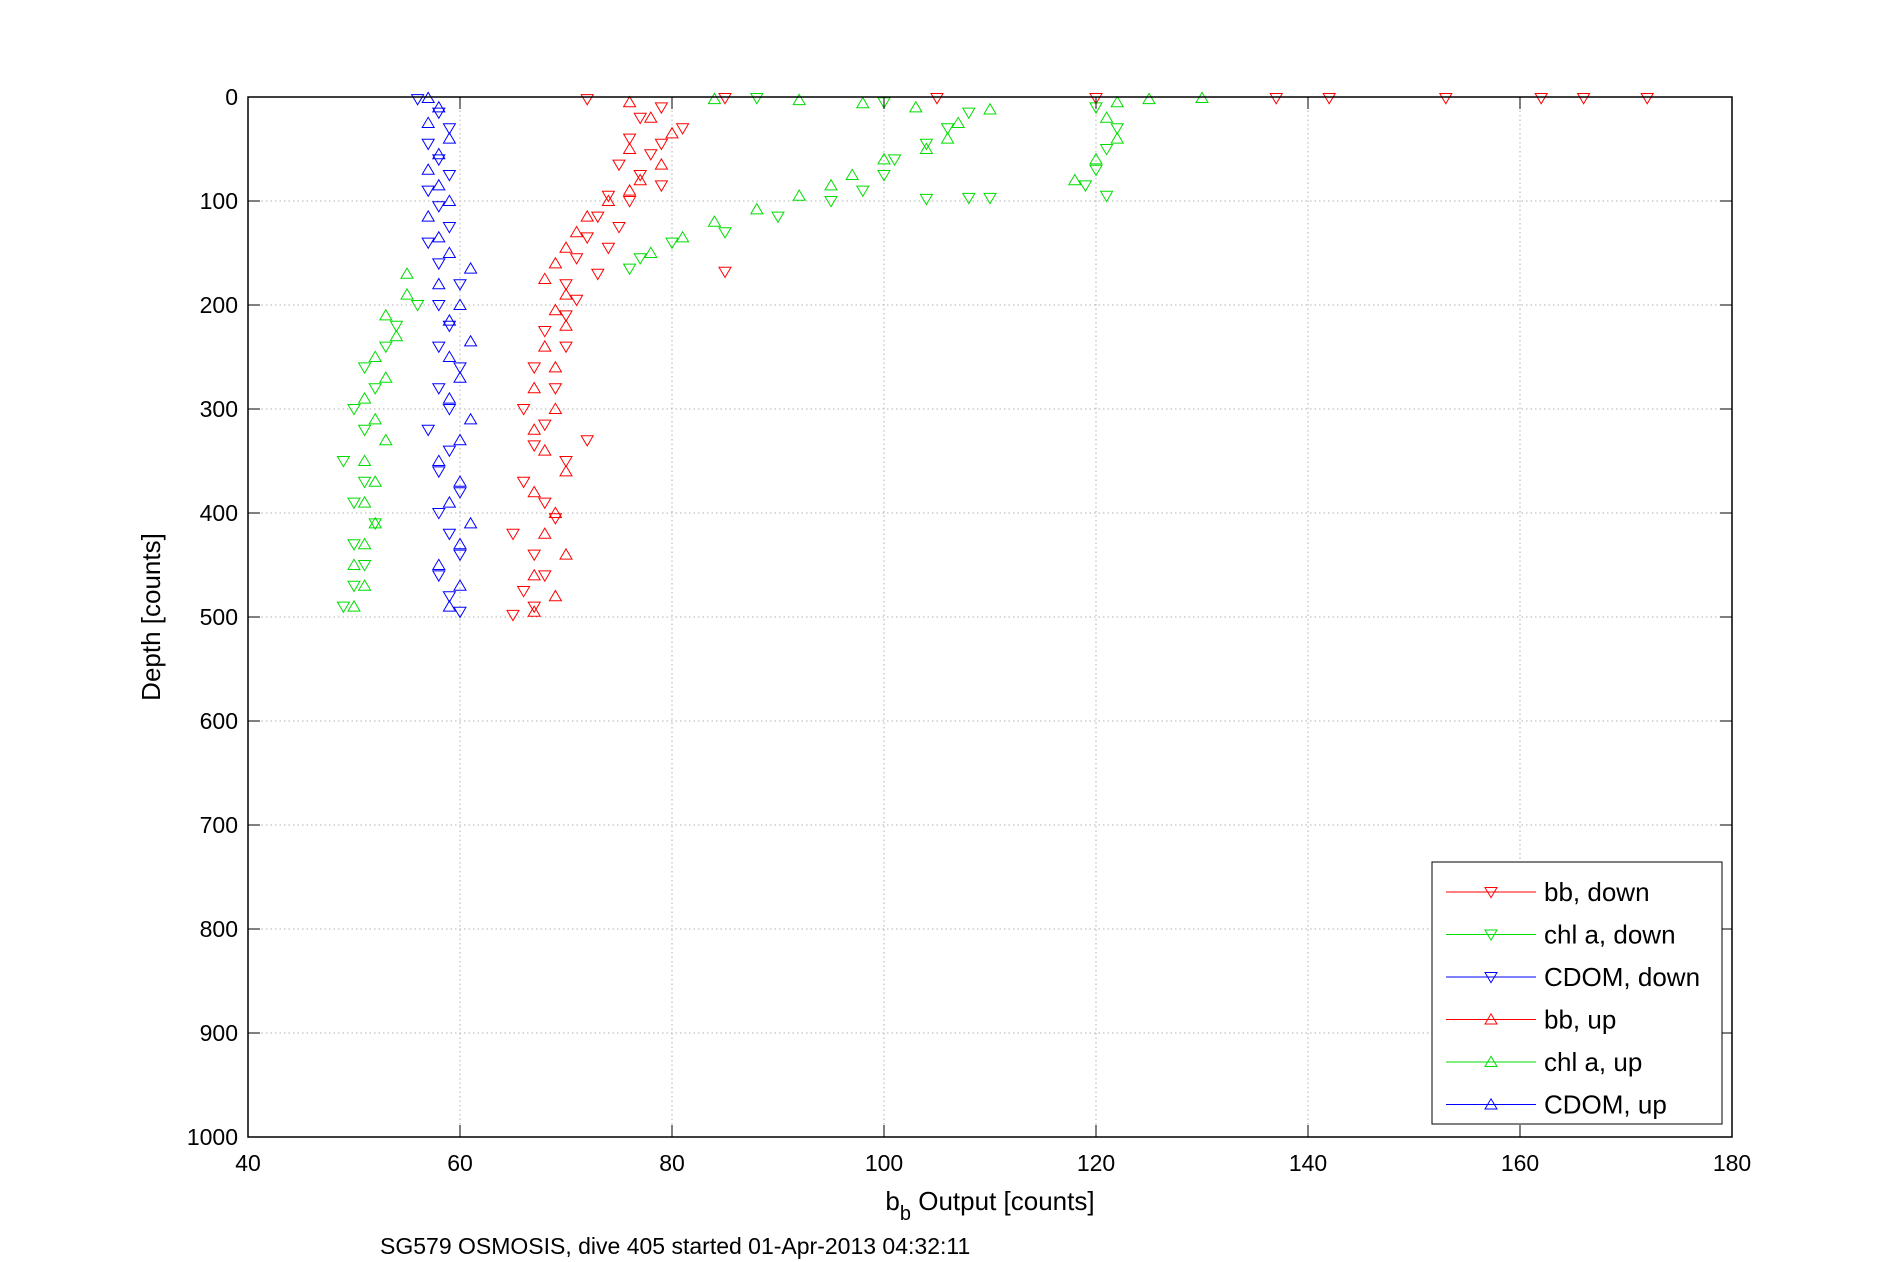 This screenshot has height=1262, width=1891. I want to click on legend-label: chl a, down, so click(1610, 935).